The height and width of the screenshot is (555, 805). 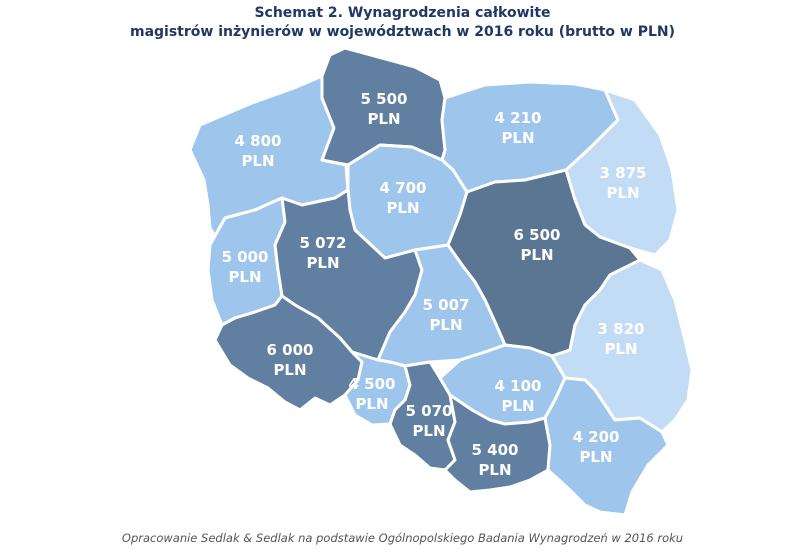 What do you see at coordinates (445, 325) in the screenshot?
I see `label-unit-lodzkie: PLN` at bounding box center [445, 325].